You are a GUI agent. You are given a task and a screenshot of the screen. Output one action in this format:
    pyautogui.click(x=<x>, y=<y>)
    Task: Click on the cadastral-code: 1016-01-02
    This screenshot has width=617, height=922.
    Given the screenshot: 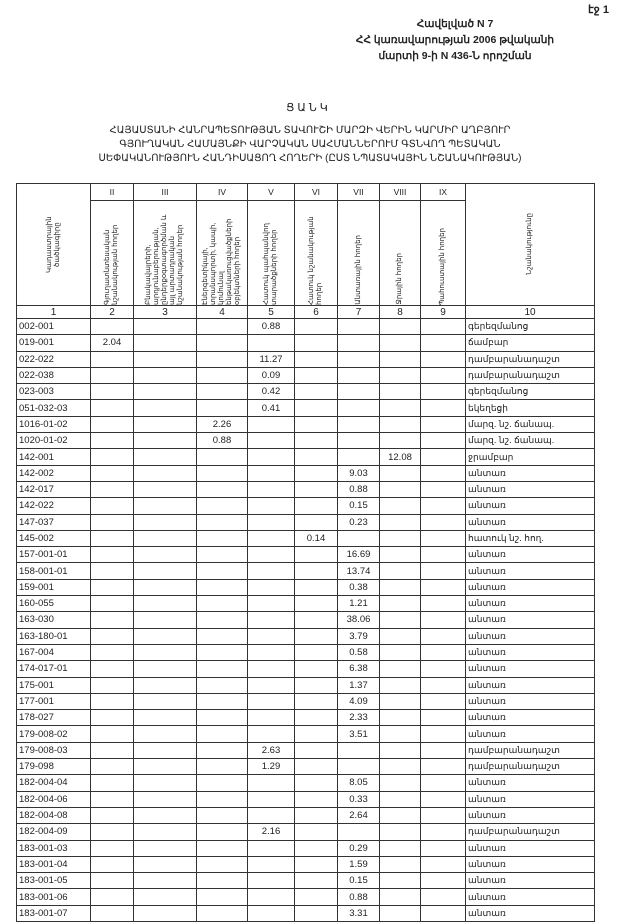 What is the action you would take?
    pyautogui.click(x=53, y=424)
    